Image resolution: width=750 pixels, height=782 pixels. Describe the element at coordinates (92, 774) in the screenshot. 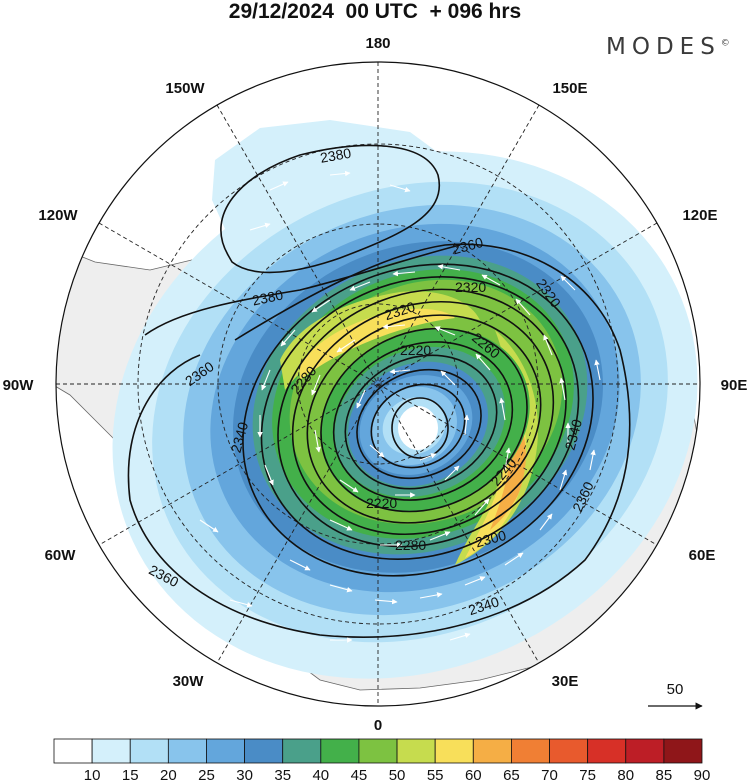

I see `colorbar-tick-label: 10` at that location.